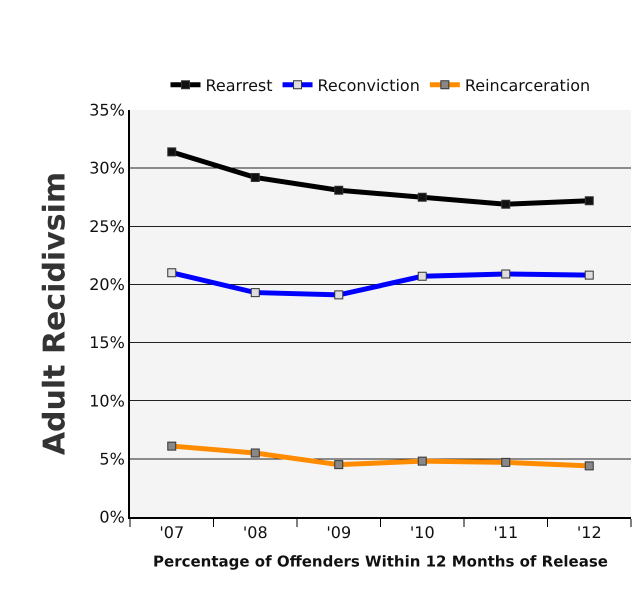 Image resolution: width=641 pixels, height=612 pixels. Describe the element at coordinates (505, 532) in the screenshot. I see `x-tick-label: '11` at that location.